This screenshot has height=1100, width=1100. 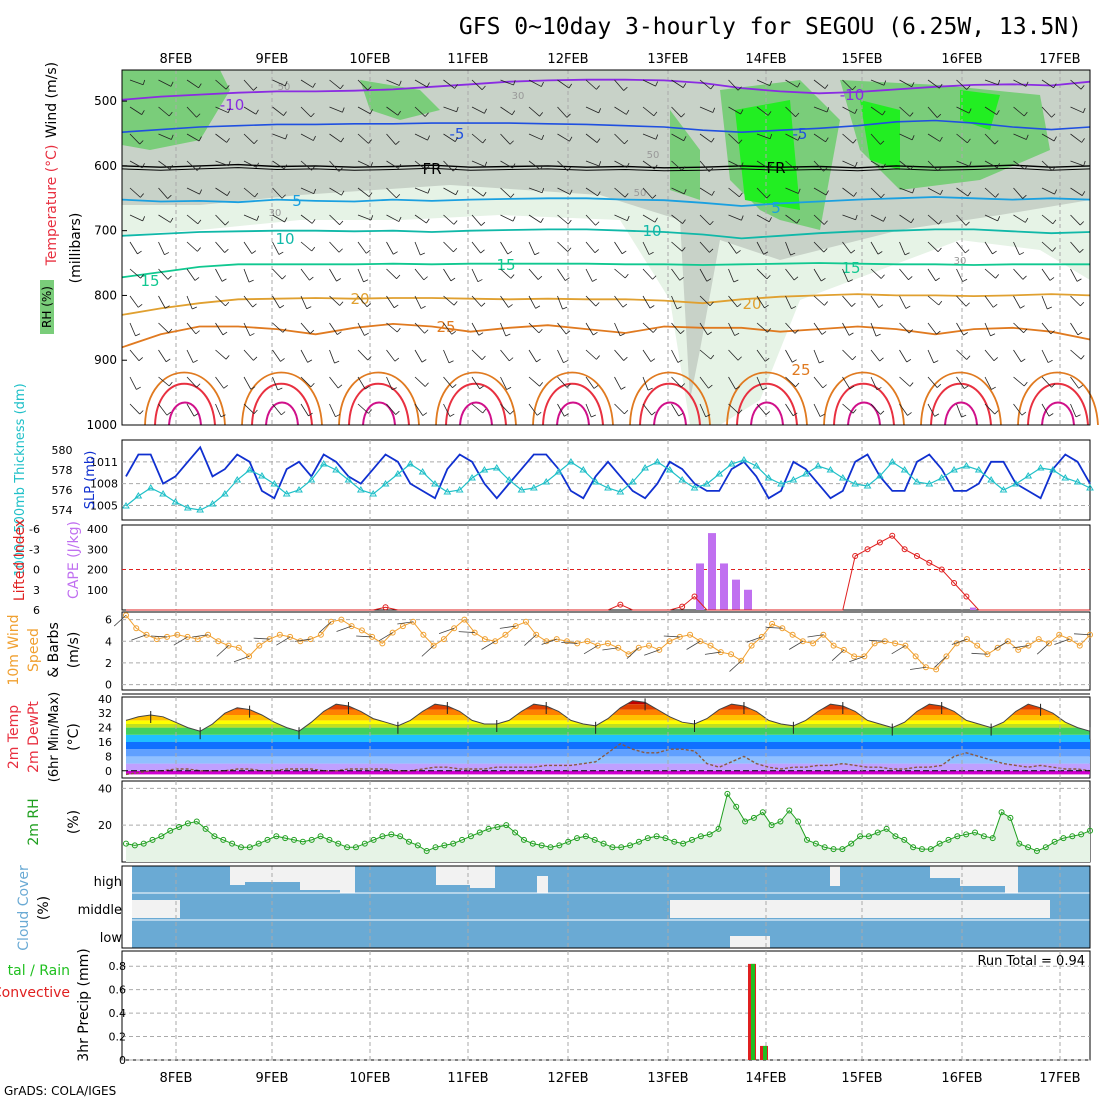 I want to click on contour-label: 25, so click(x=800, y=370).